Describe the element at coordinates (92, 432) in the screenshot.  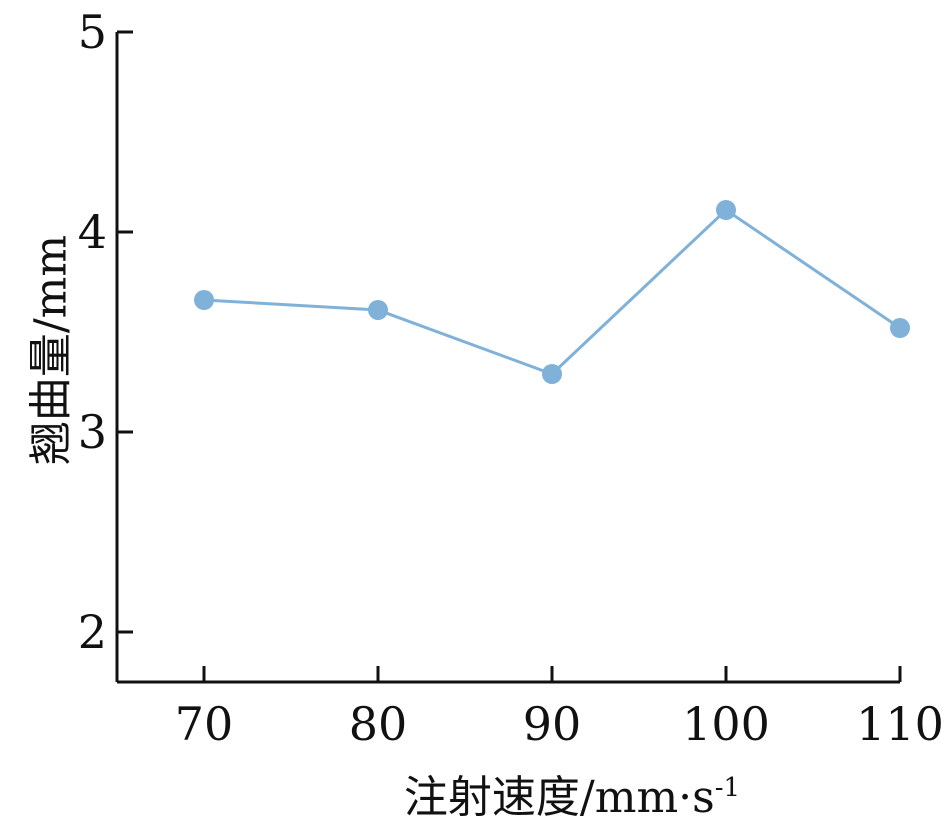
I see `y-tick-label-3: 3` at that location.